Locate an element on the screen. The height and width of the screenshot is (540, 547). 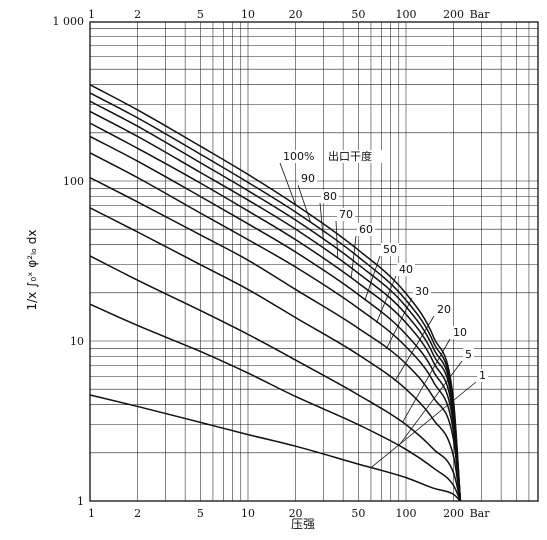
x-tick-label-bottom: 2 is located at coordinates (137, 513).